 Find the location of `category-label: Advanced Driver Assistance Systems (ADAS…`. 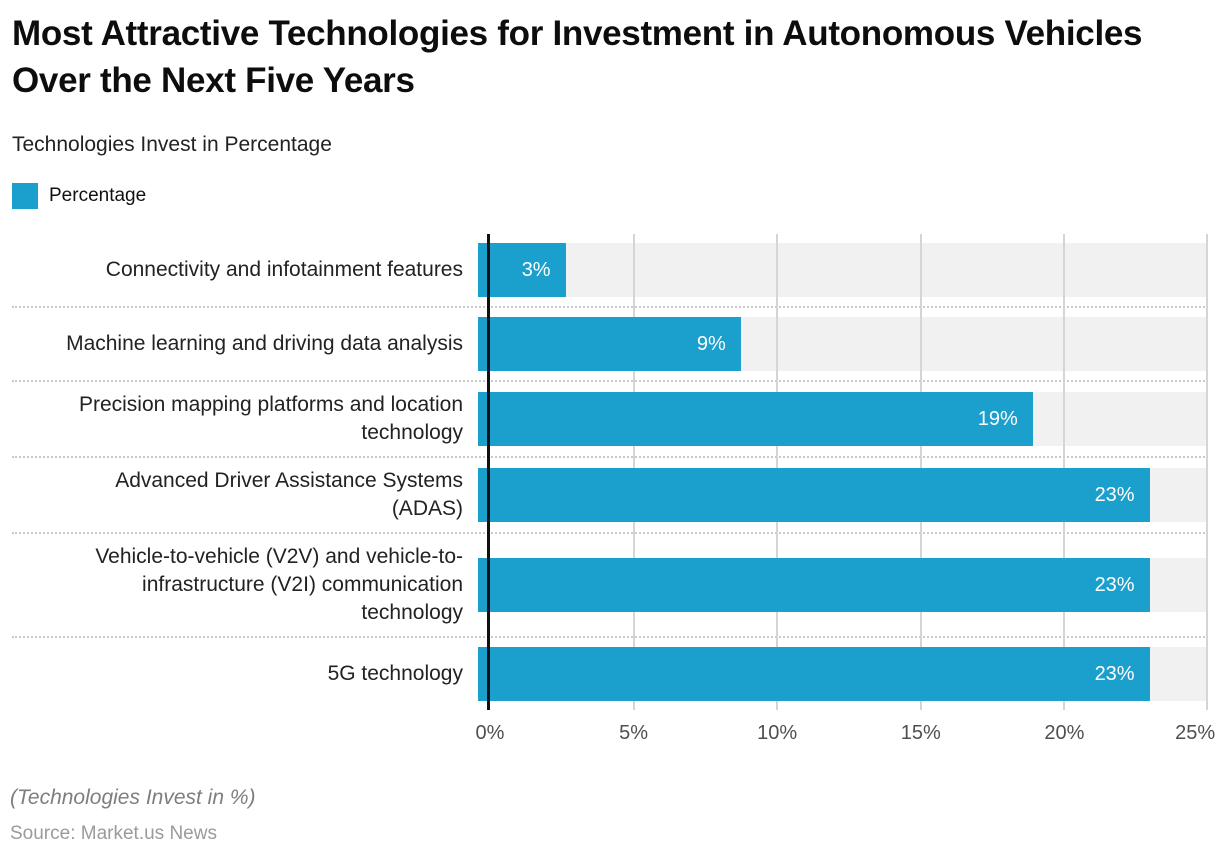

category-label: Advanced Driver Assistance Systems (ADAS… is located at coordinates (289, 494).